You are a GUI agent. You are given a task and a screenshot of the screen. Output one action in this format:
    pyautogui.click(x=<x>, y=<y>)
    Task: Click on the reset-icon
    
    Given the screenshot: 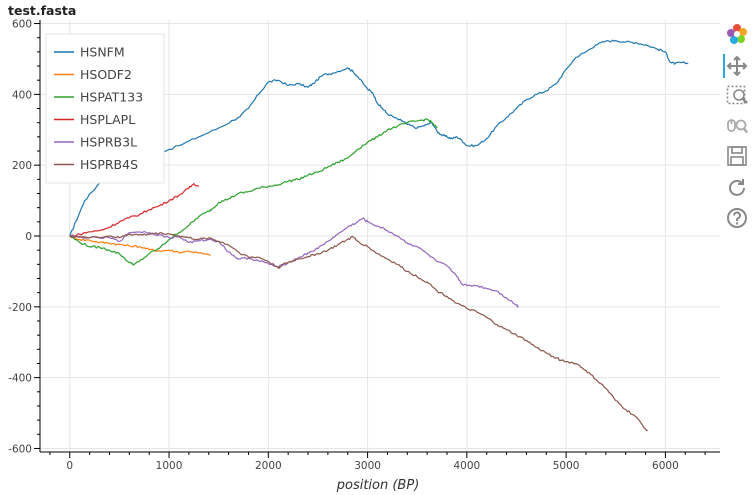 What is the action you would take?
    pyautogui.click(x=737, y=188)
    